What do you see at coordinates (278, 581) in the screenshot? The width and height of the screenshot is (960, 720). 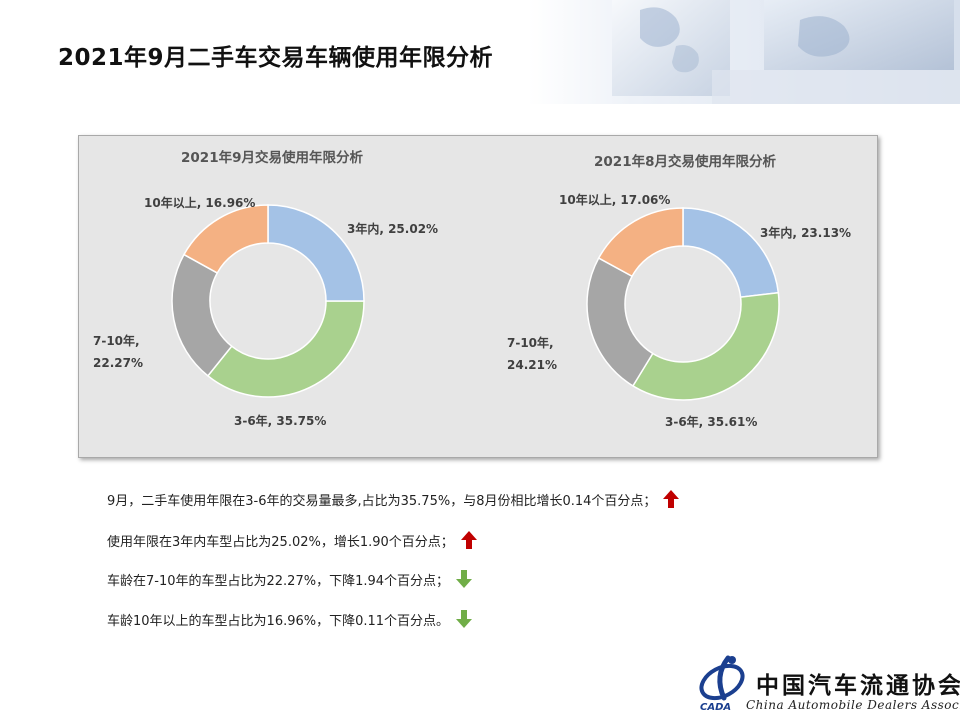 I see `summary-text: 车龄在7-10年的车型占比为22.27%，下降1.94个百分点；` at bounding box center [278, 581].